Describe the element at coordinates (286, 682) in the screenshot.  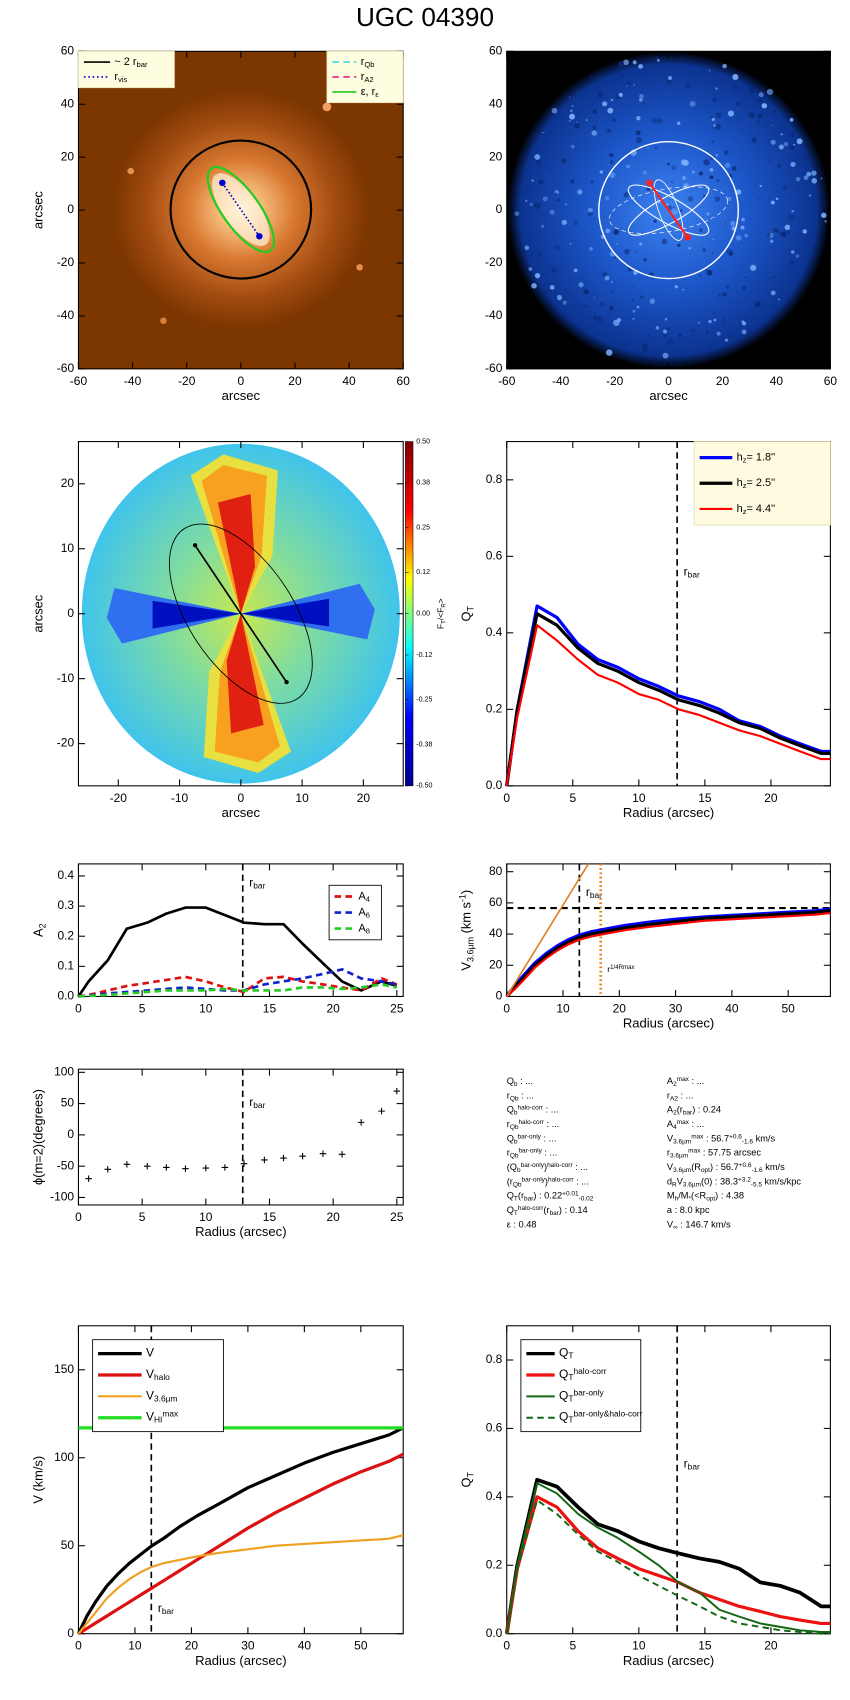
I see `bar-dot` at that location.